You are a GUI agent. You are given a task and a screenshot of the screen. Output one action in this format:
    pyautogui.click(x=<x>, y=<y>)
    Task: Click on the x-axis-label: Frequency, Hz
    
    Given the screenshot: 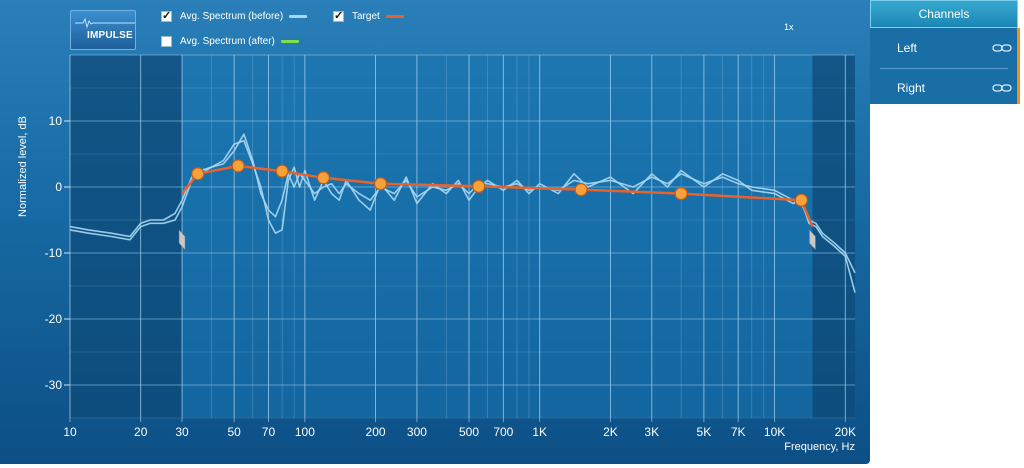 What is the action you would take?
    pyautogui.click(x=819, y=447)
    